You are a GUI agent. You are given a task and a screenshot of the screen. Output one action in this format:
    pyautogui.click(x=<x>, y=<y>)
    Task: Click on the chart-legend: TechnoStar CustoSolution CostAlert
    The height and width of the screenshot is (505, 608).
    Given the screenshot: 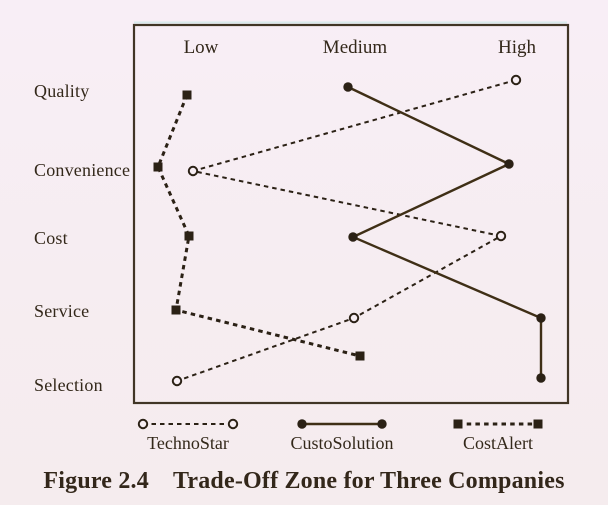 What is the action you would take?
    pyautogui.click(x=304, y=437)
    